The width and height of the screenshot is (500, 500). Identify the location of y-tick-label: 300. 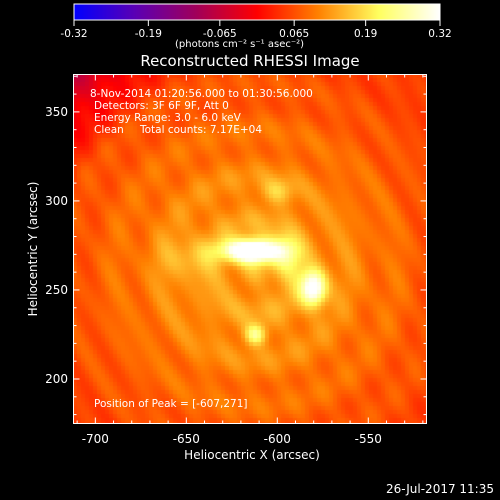
(56, 201).